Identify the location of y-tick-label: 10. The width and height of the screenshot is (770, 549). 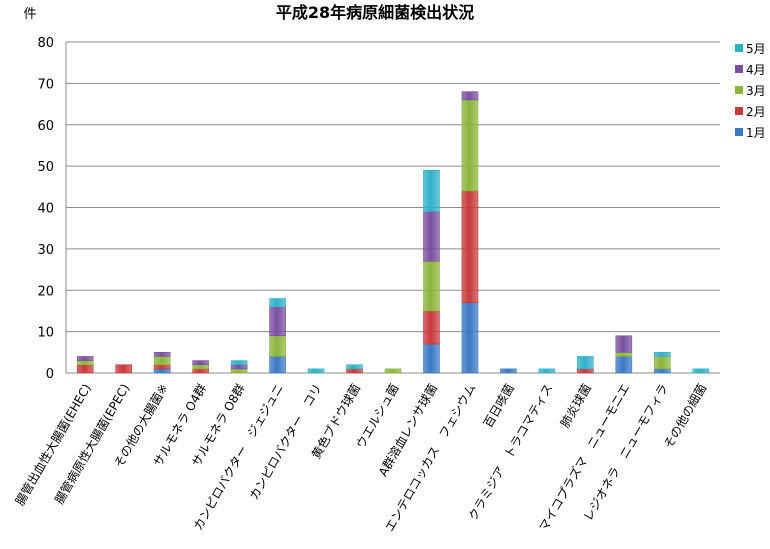
(45, 333).